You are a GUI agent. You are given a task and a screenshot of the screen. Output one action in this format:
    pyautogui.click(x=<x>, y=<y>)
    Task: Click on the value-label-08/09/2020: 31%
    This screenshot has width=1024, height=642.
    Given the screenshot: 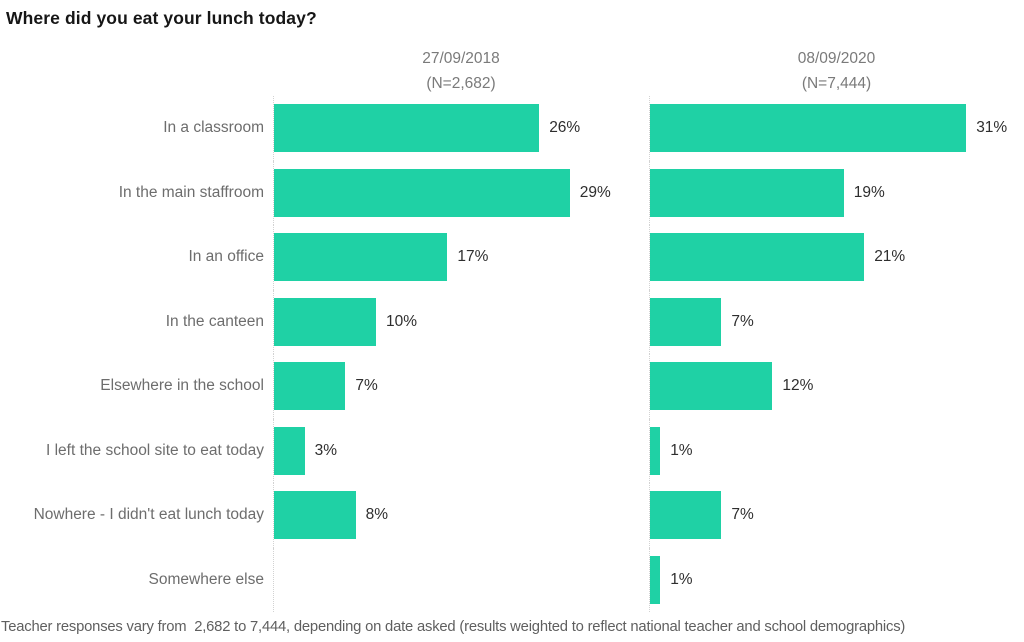 What is the action you would take?
    pyautogui.click(x=992, y=128)
    